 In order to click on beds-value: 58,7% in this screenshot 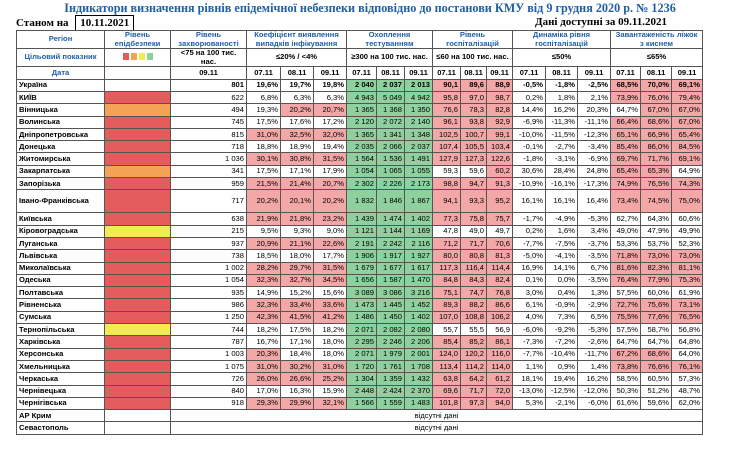, I will do `click(656, 330)`.